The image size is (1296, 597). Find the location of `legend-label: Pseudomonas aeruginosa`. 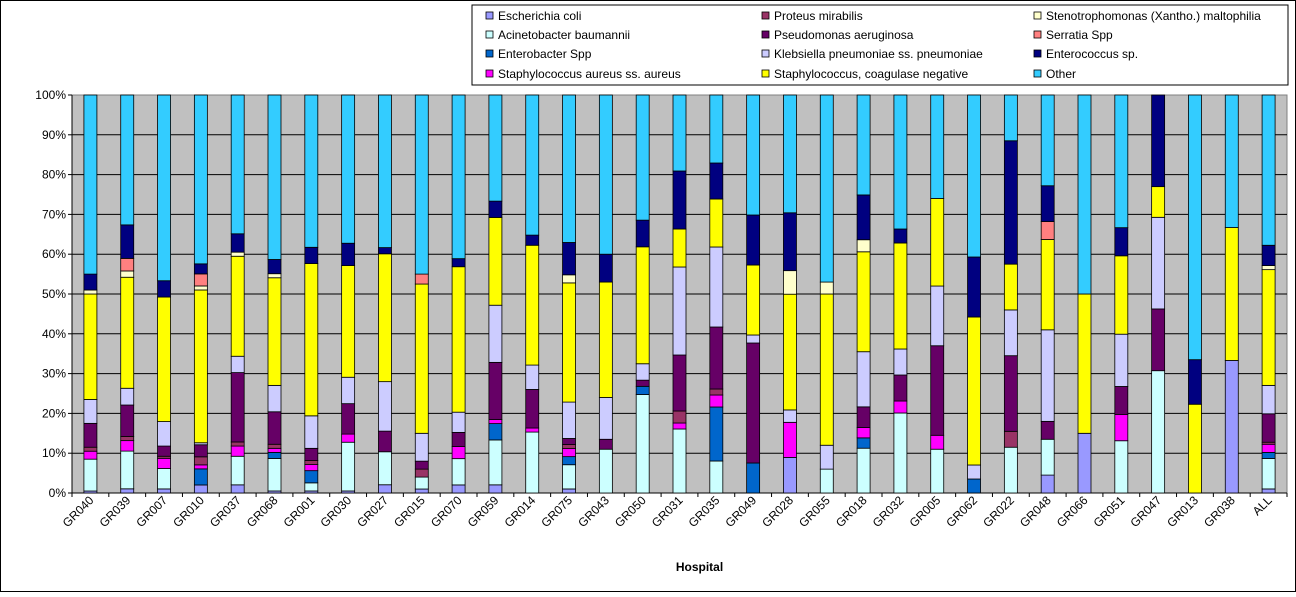

legend-label: Pseudomonas aeruginosa is located at coordinates (844, 35).